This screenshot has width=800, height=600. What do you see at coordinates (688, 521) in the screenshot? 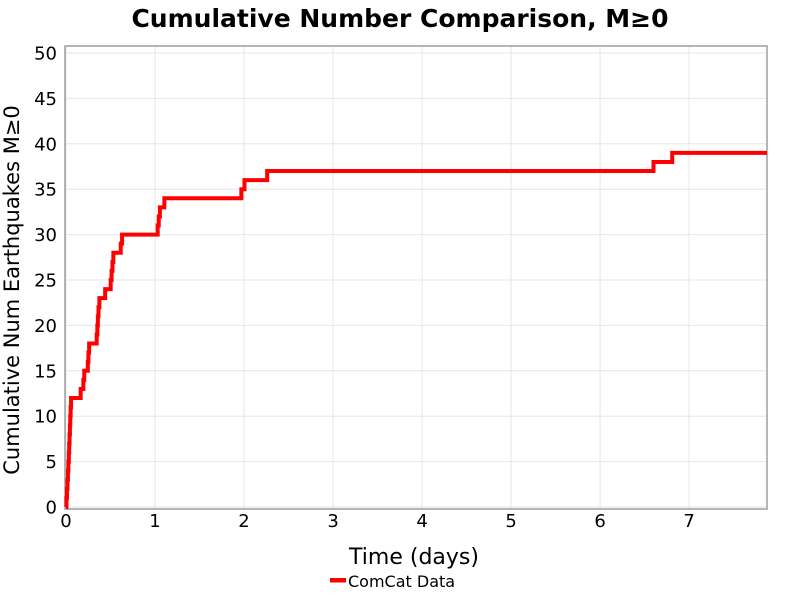
I see `x-tick-label: 7` at bounding box center [688, 521].